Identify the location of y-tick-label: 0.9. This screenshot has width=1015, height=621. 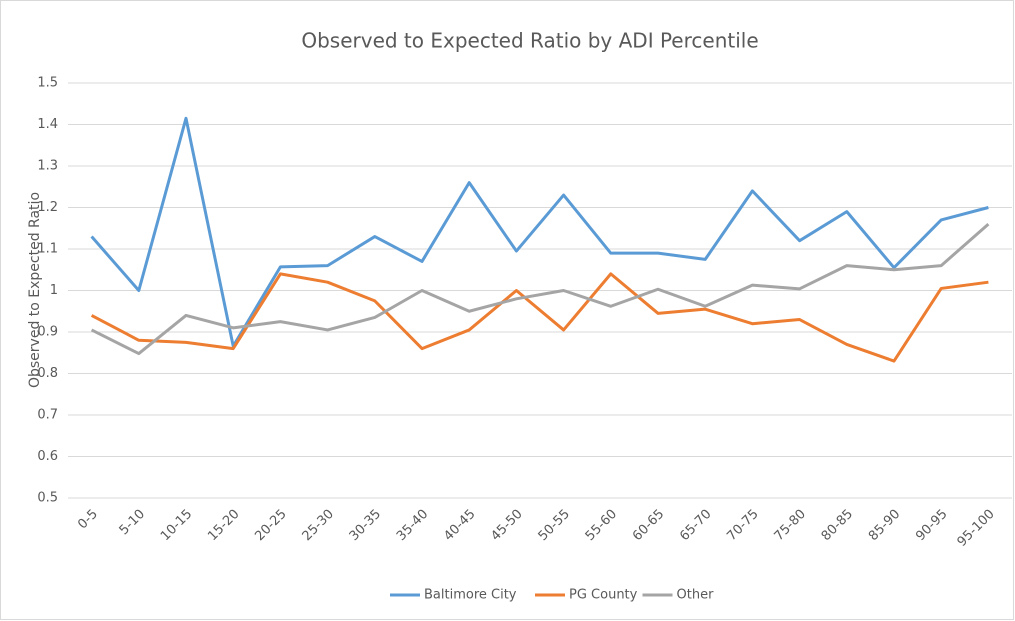
(47, 332).